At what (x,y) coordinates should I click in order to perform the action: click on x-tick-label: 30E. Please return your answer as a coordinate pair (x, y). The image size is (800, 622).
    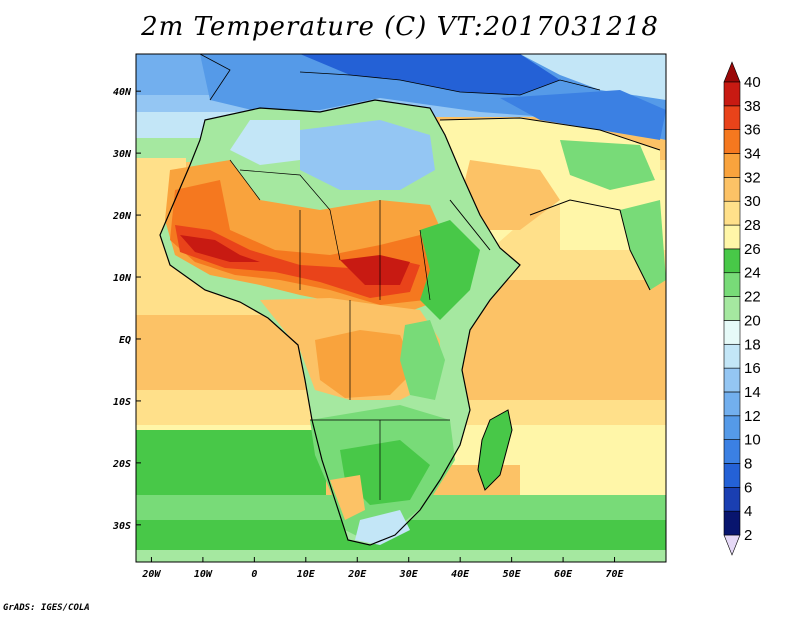
    Looking at the image, I should click on (409, 574).